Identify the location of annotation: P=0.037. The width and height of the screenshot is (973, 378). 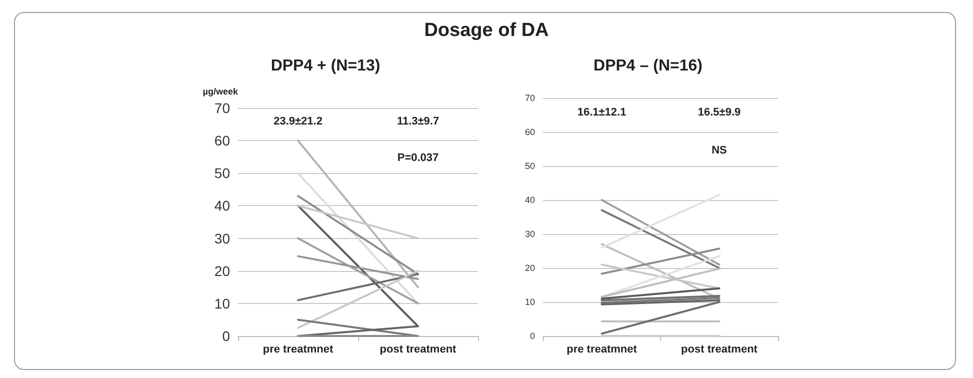
(418, 158).